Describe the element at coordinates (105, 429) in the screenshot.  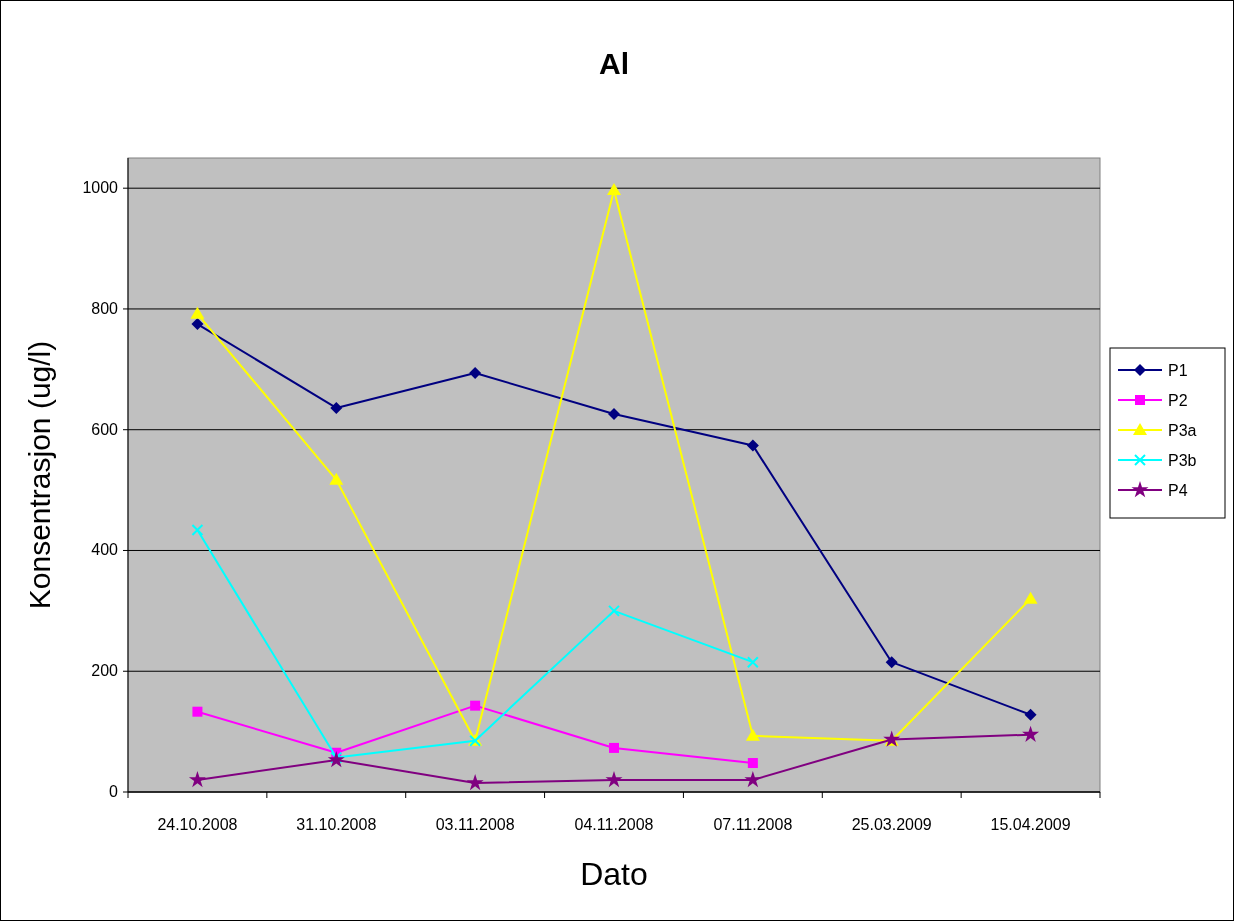
I see `y-tick-label: 600` at that location.